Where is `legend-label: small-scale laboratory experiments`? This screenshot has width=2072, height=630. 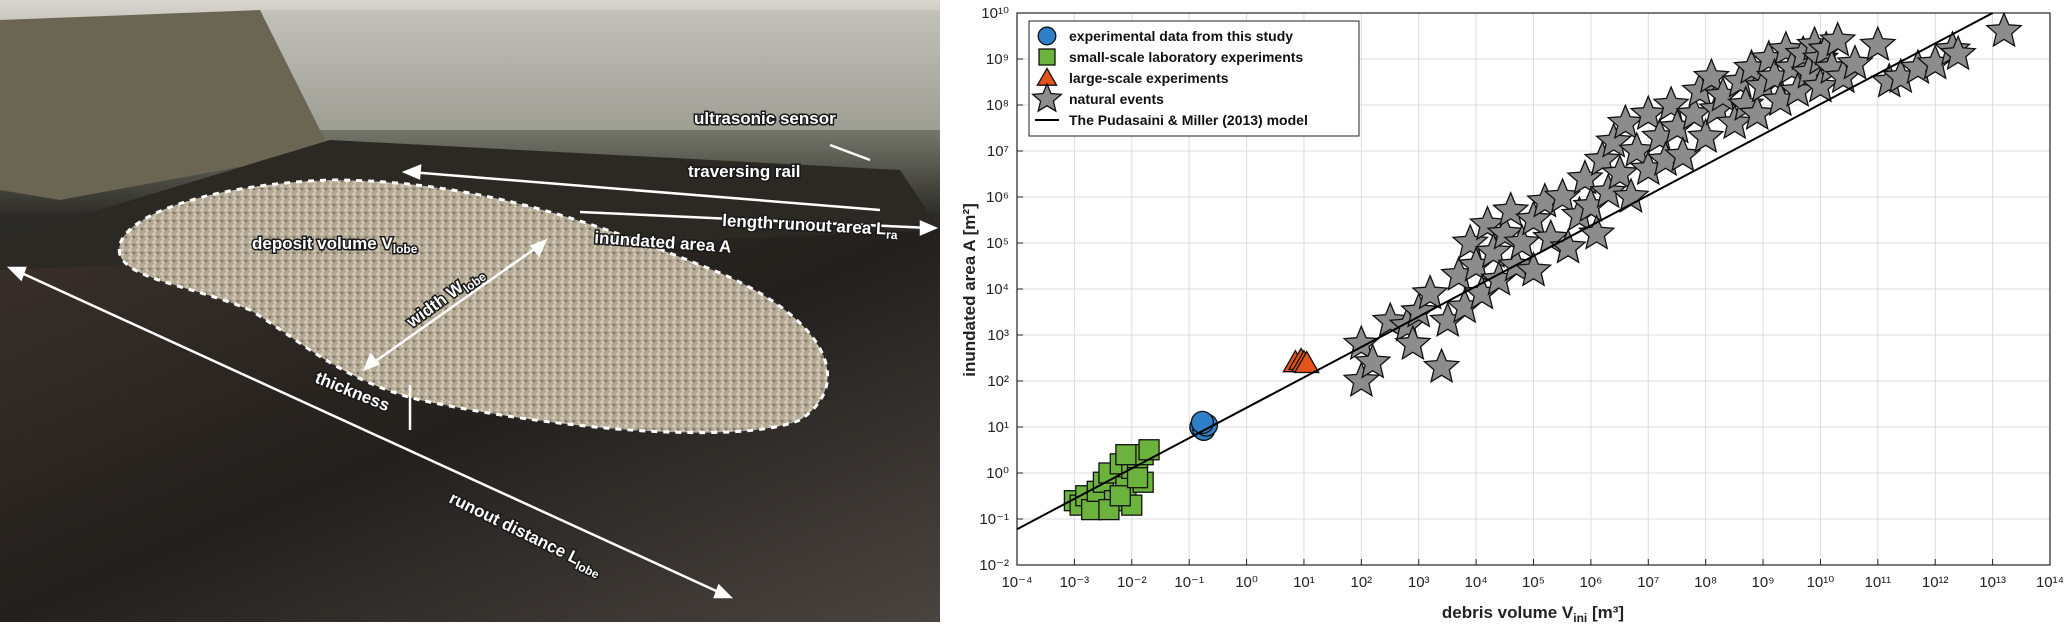 legend-label: small-scale laboratory experiments is located at coordinates (1186, 57).